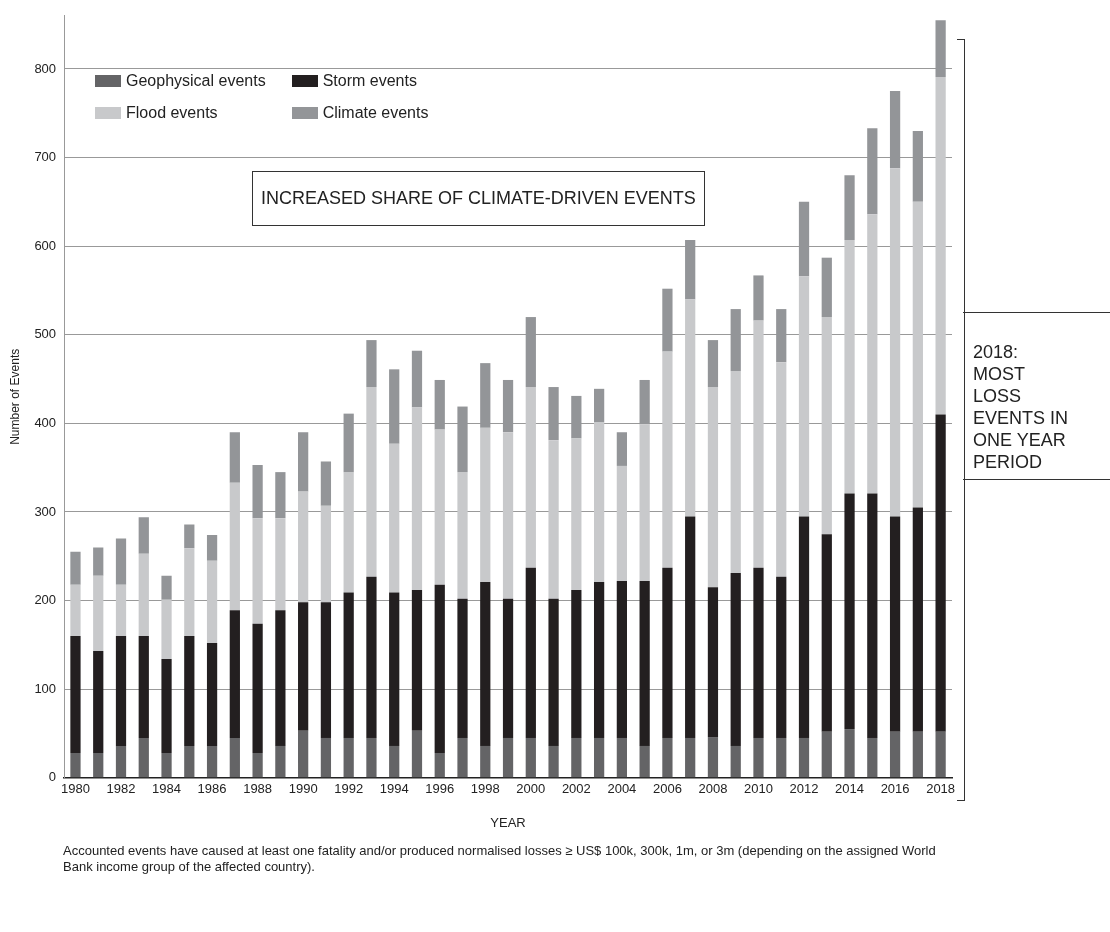 Image resolution: width=1110 pixels, height=932 pixels. What do you see at coordinates (45, 600) in the screenshot?
I see `y-tick-label: 200` at bounding box center [45, 600].